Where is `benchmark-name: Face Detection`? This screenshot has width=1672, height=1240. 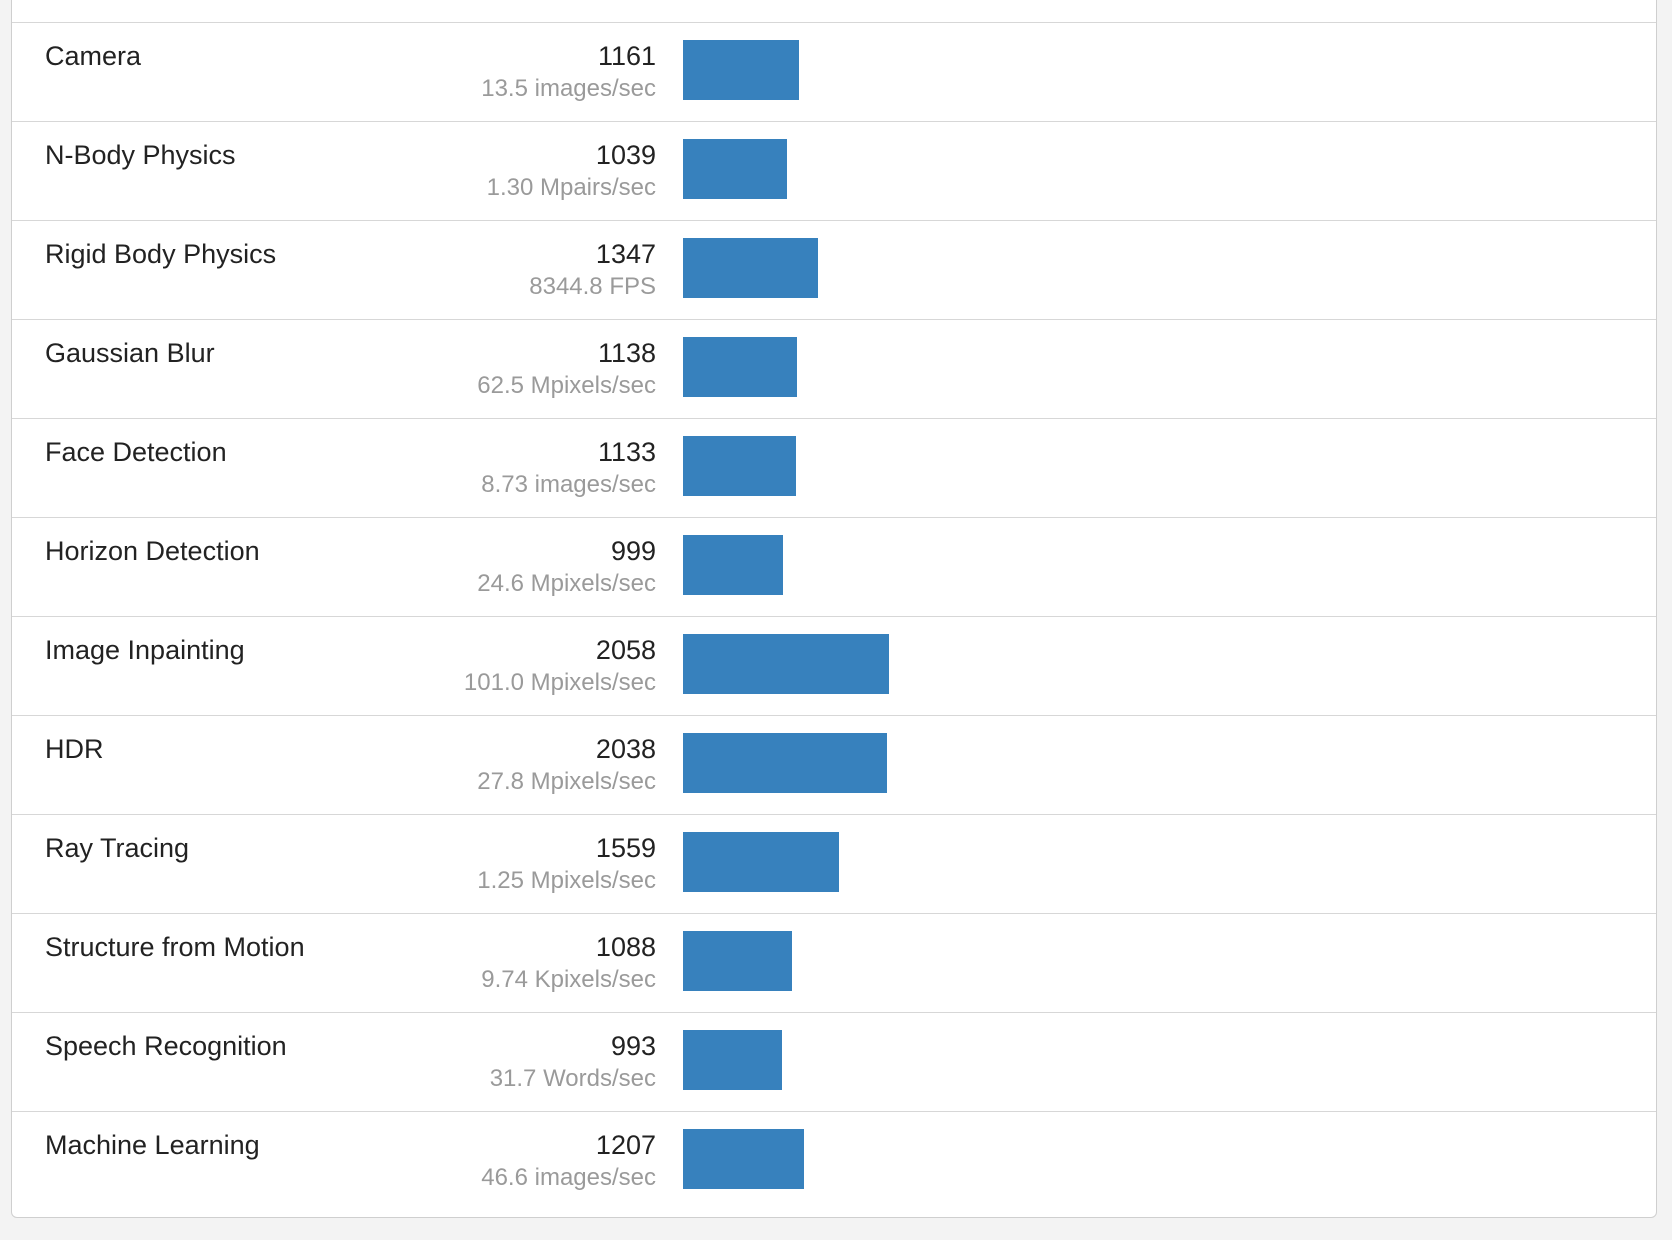
benchmark-name: Face Detection is located at coordinates (136, 452).